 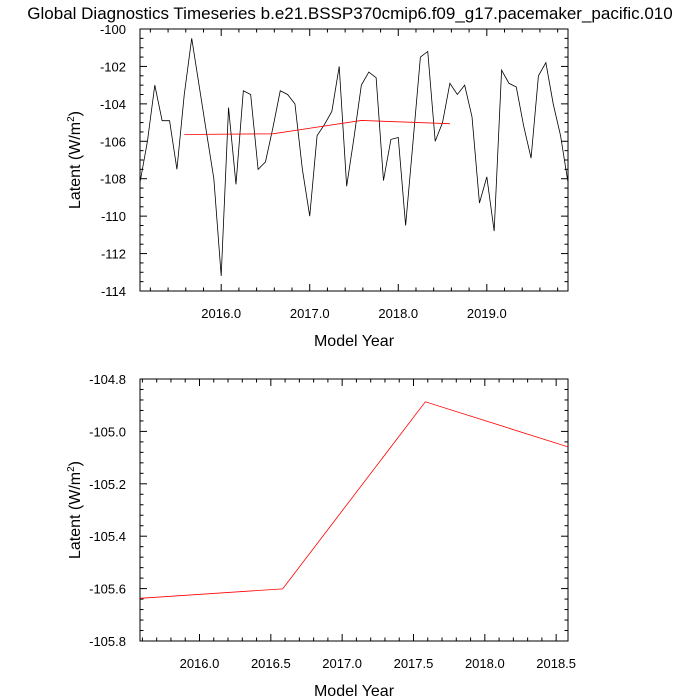 What do you see at coordinates (107, 589) in the screenshot?
I see `bottom-y-tick-label: -105.6` at bounding box center [107, 589].